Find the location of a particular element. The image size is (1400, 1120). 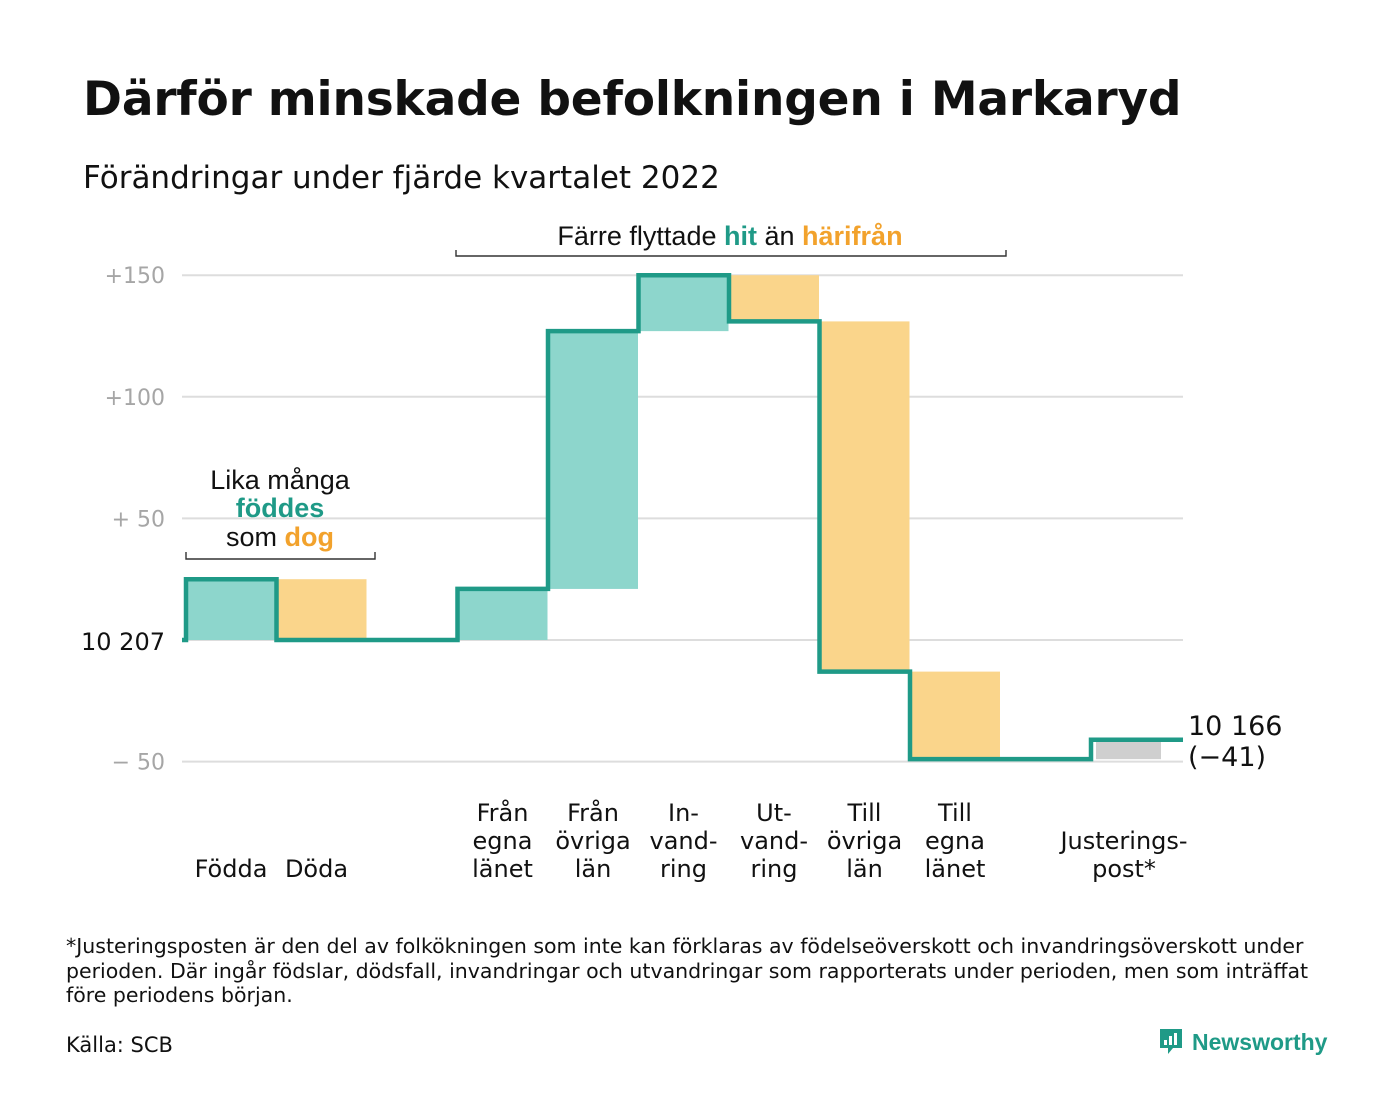

annotation-line: Färre flyttade hit än härifrån is located at coordinates (729, 236).